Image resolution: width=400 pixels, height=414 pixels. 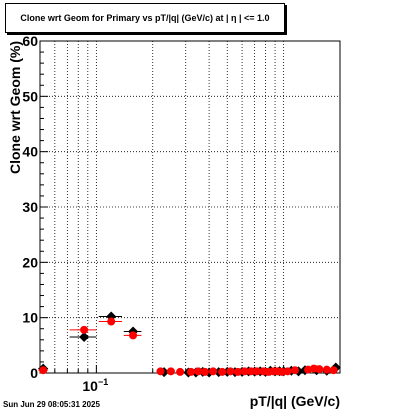 I want to click on x-axis-title: pT/|q| (GeV/c), so click(x=295, y=401).